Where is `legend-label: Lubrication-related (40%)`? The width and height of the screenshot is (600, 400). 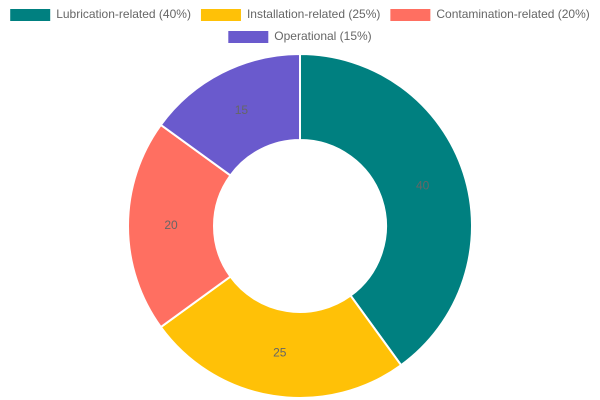
legend-label: Lubrication-related (40%) is located at coordinates (123, 14).